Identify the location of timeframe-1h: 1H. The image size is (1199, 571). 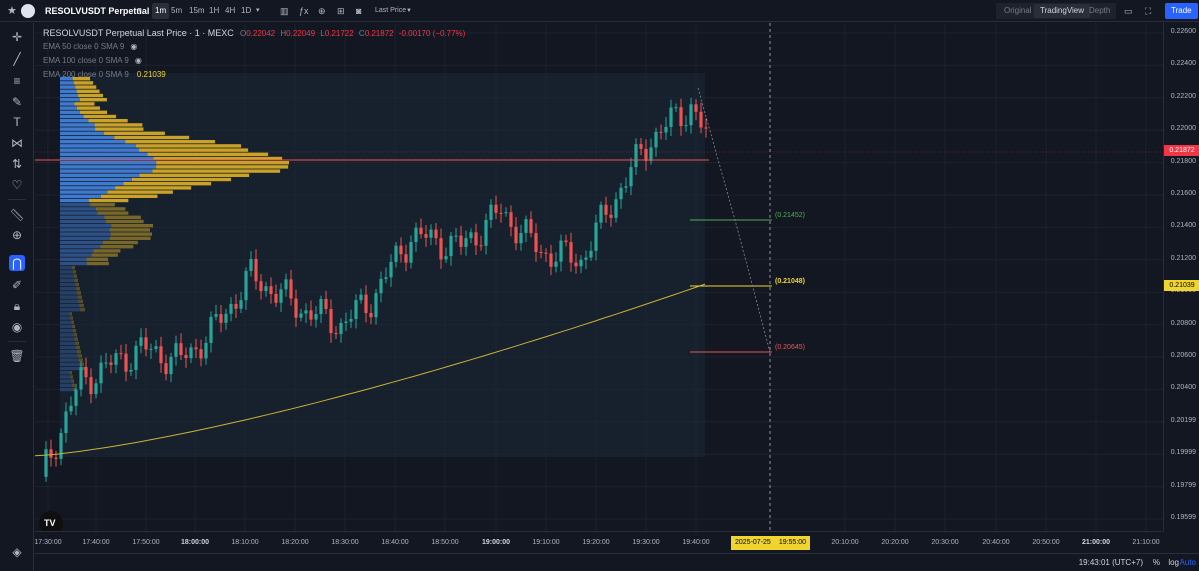
(214, 10).